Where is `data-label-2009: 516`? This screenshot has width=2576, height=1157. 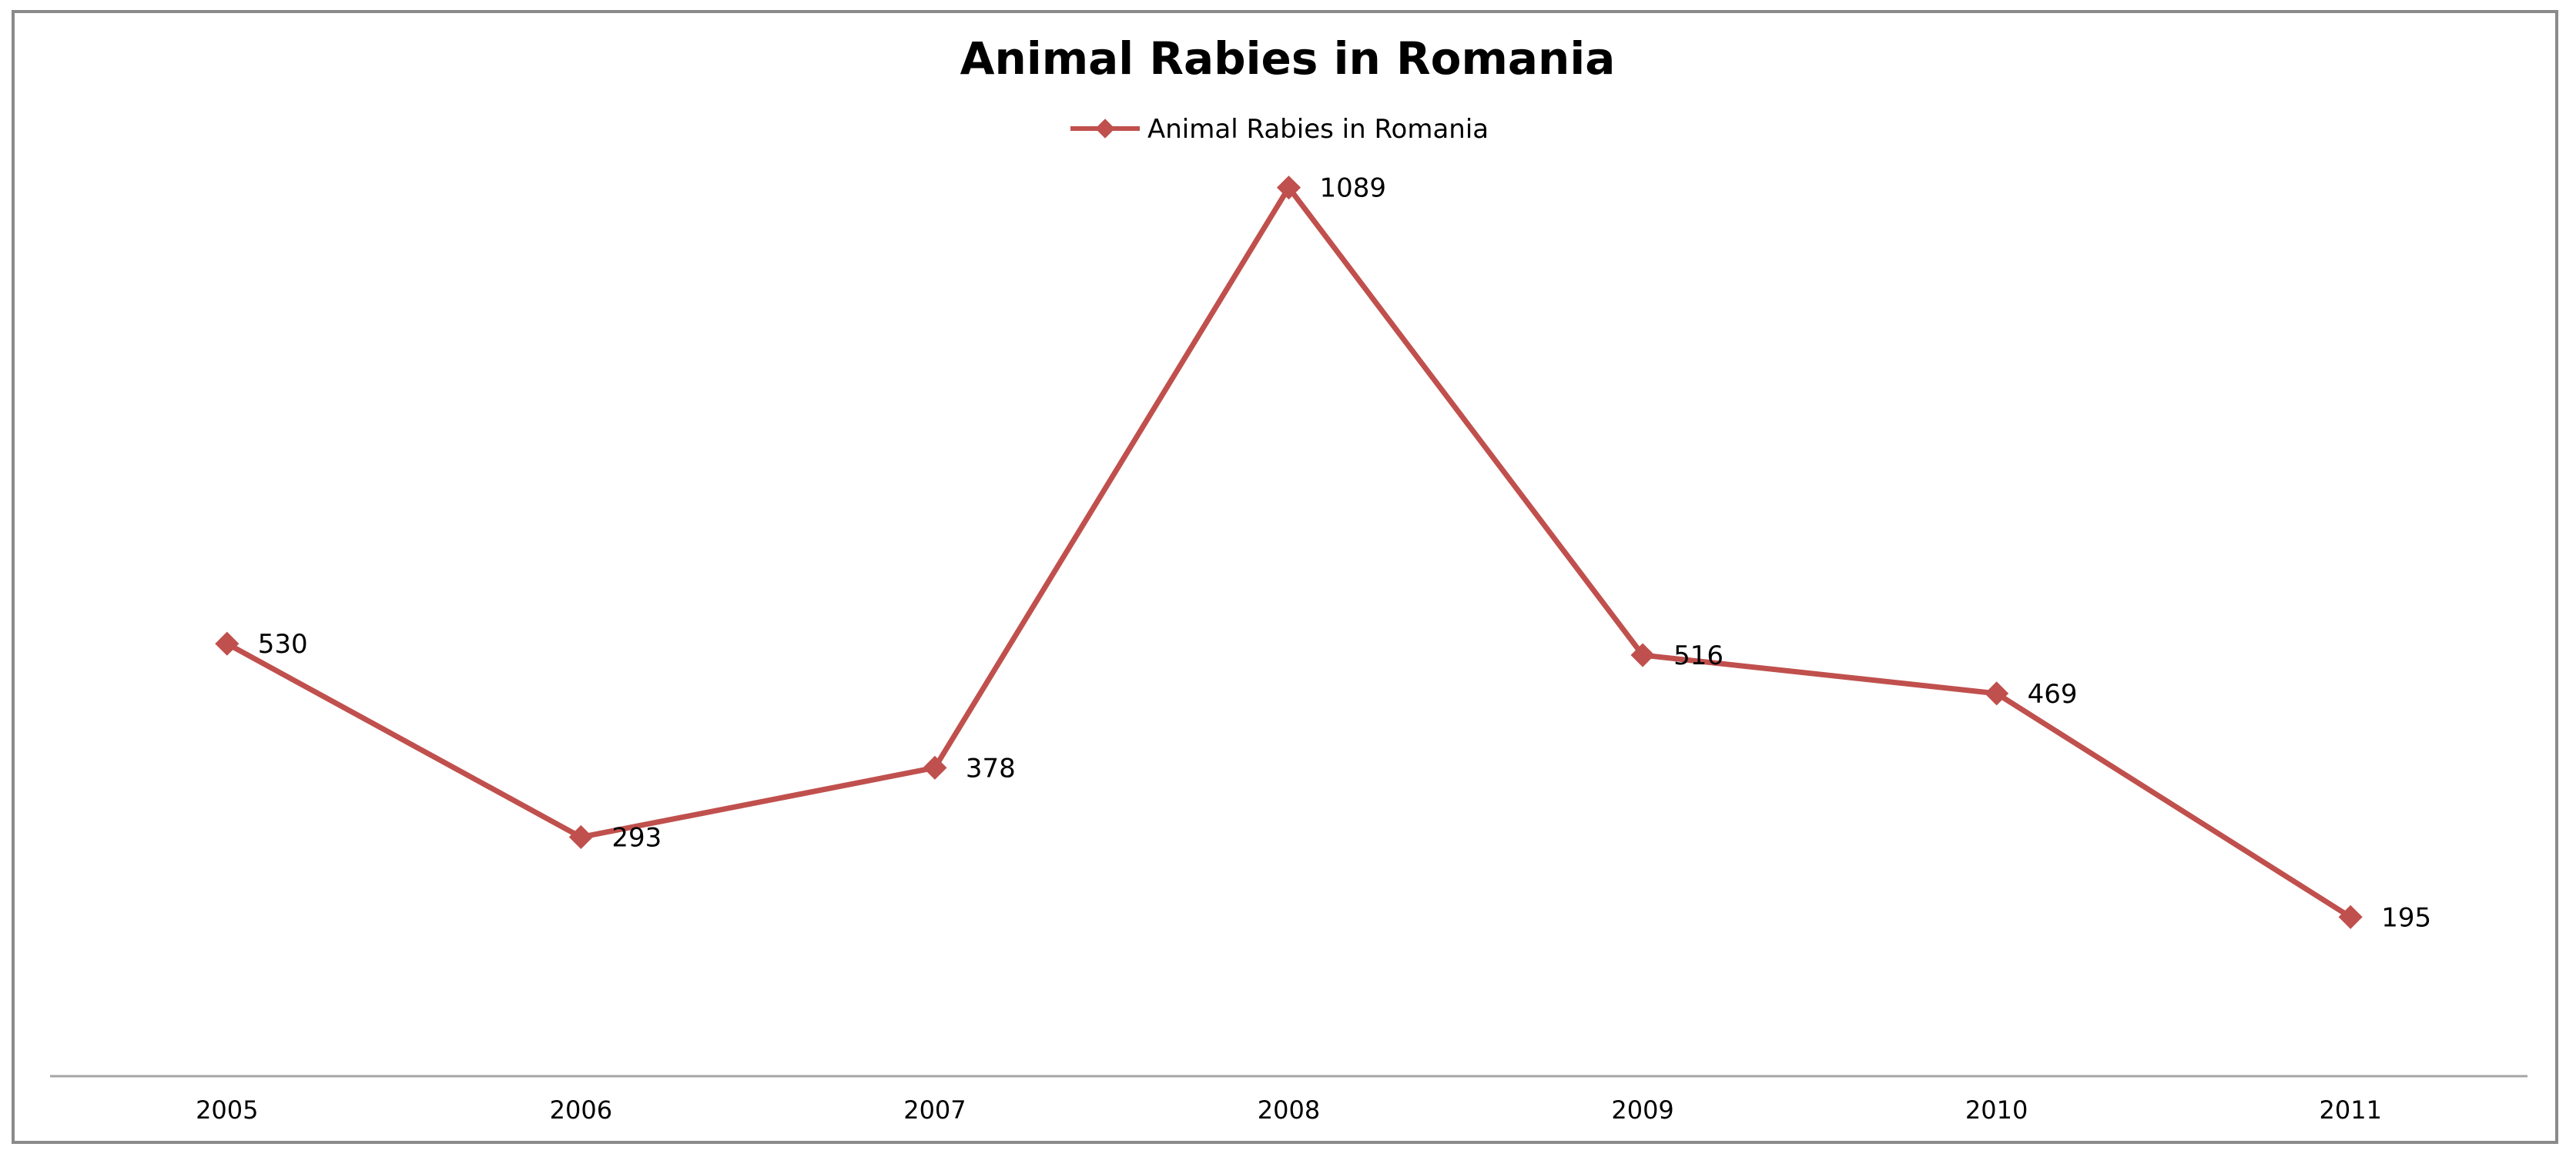
data-label-2009: 516 is located at coordinates (1698, 655).